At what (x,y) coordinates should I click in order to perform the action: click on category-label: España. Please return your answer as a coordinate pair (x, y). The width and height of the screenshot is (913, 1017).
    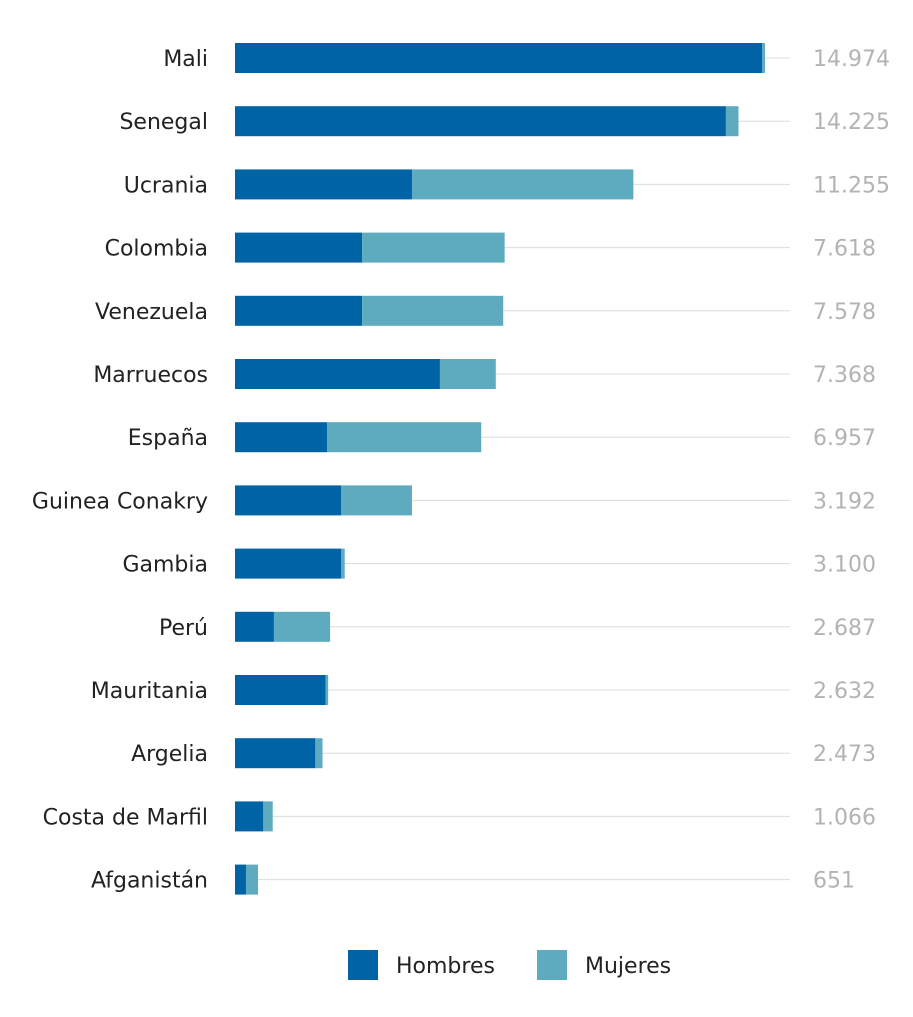
    Looking at the image, I should click on (168, 438).